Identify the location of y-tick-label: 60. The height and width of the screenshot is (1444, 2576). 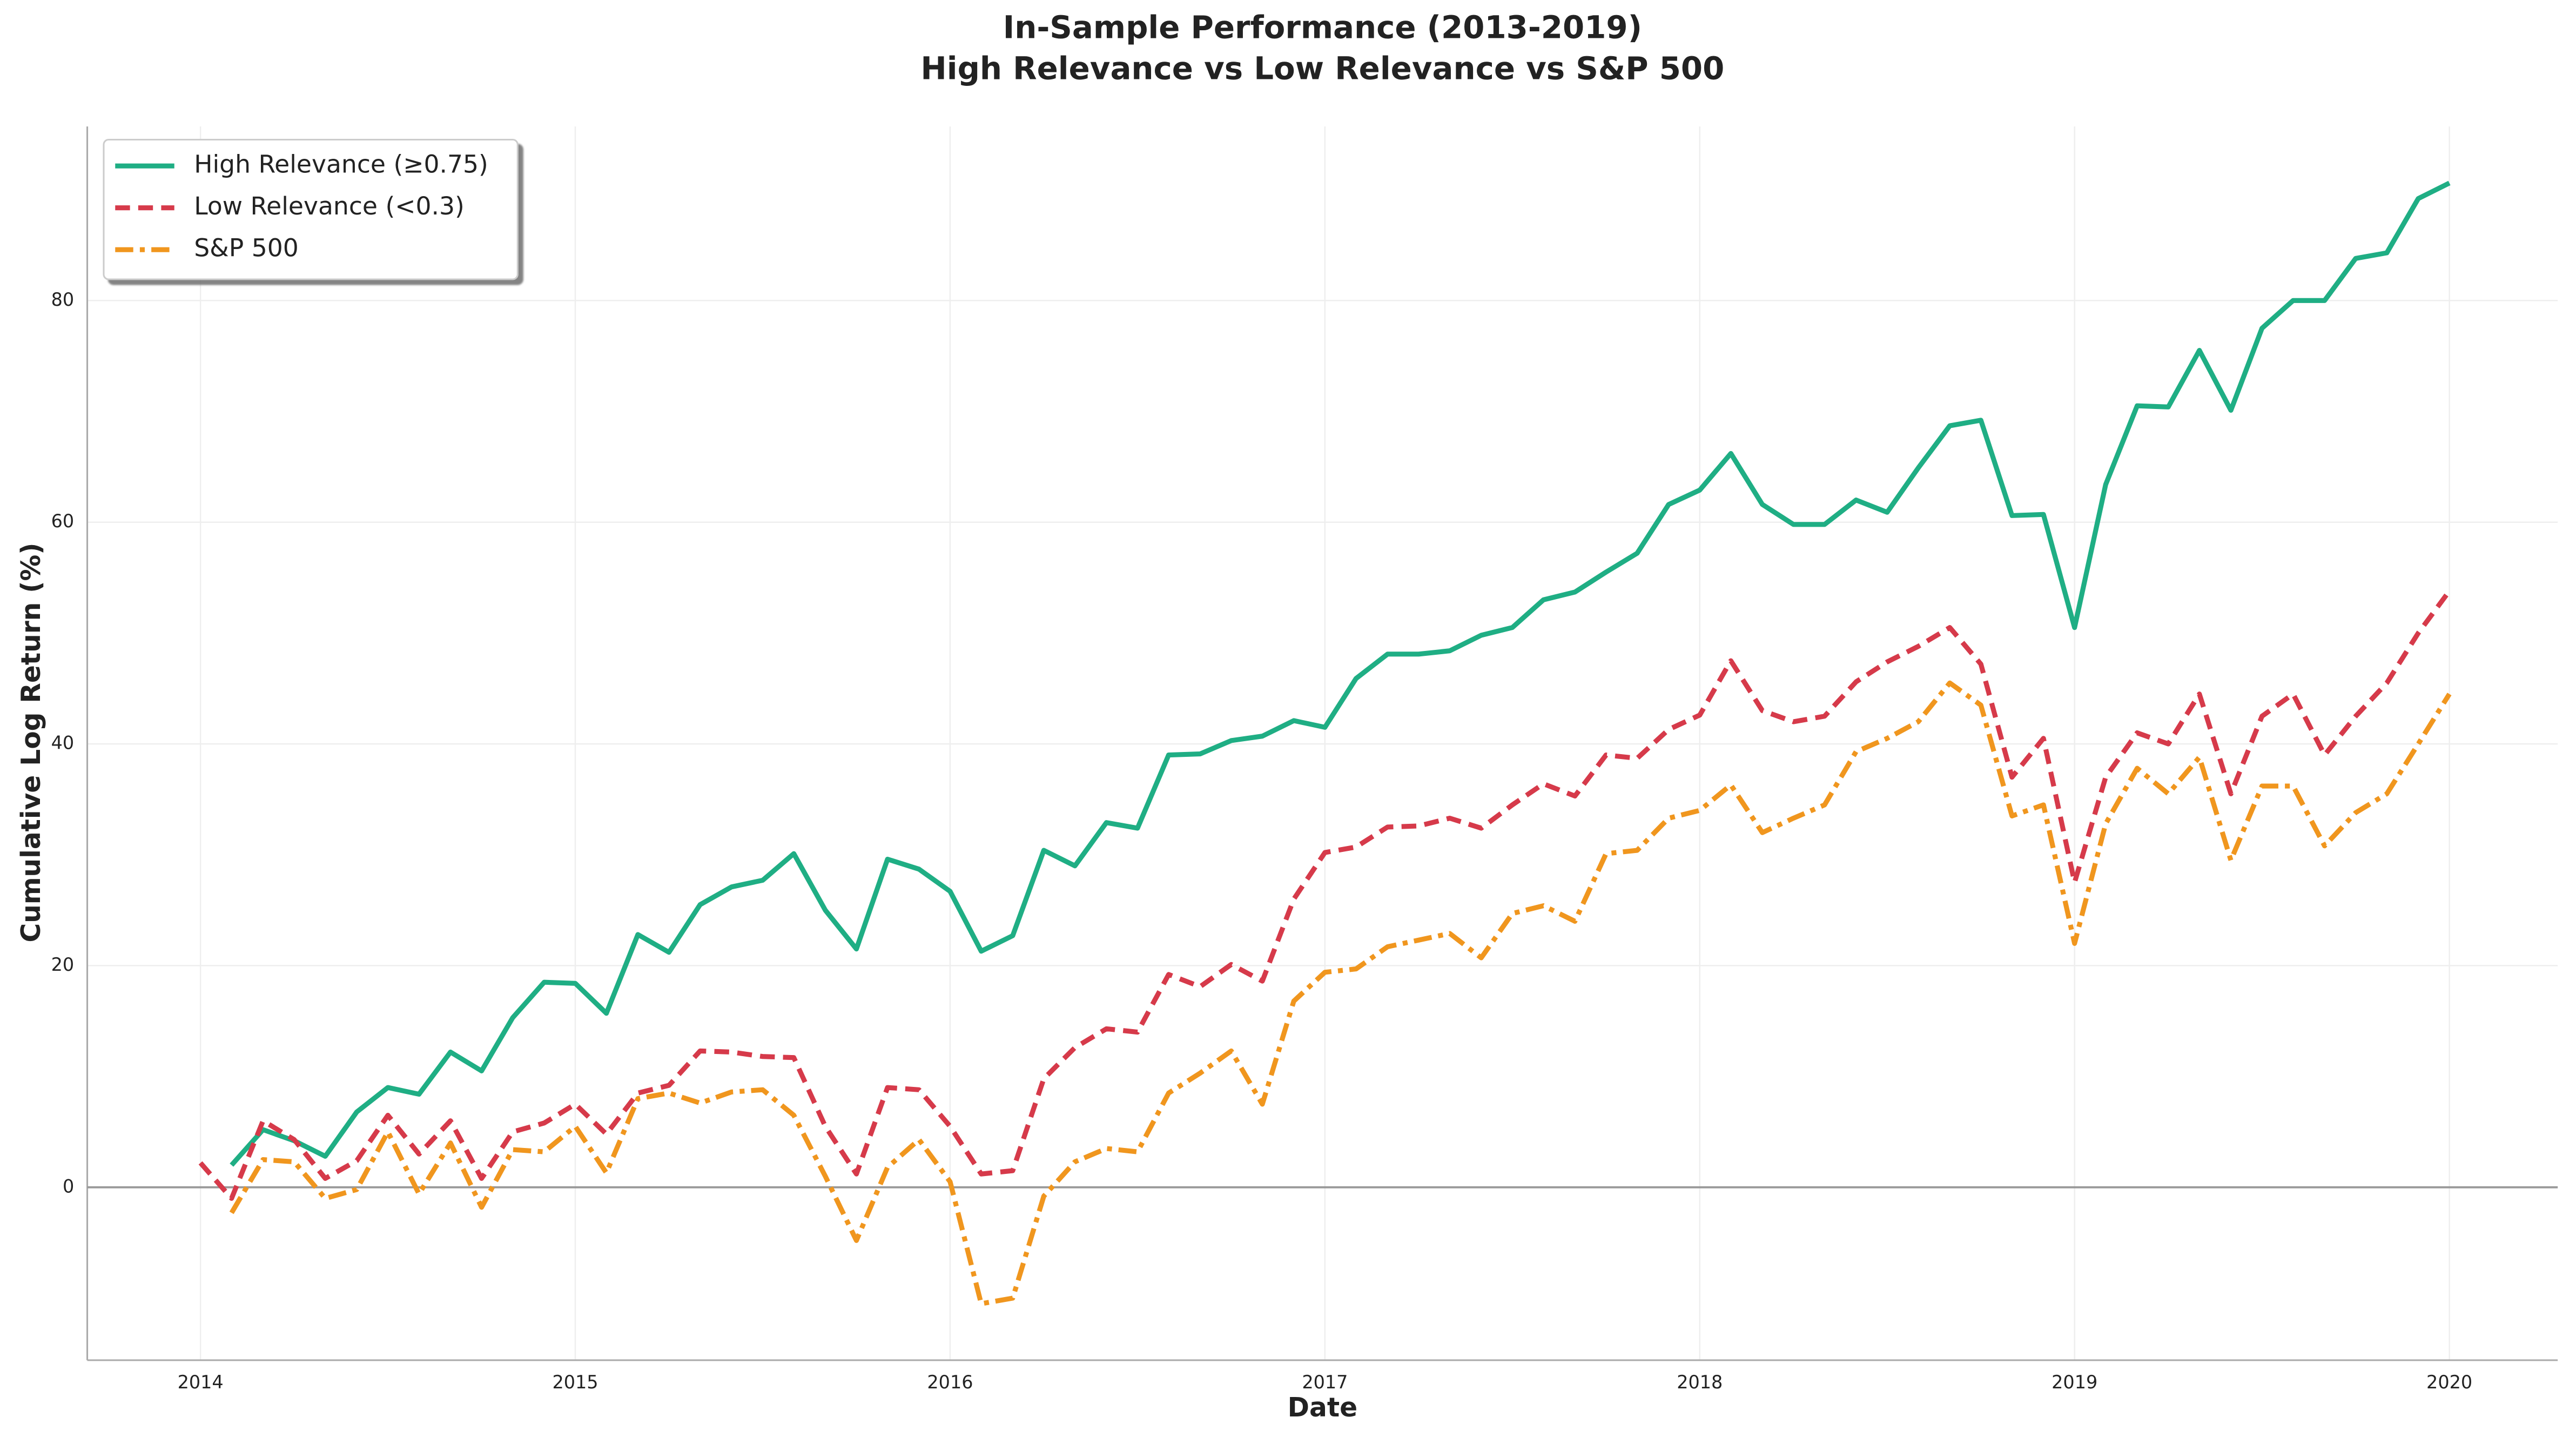
(63, 521).